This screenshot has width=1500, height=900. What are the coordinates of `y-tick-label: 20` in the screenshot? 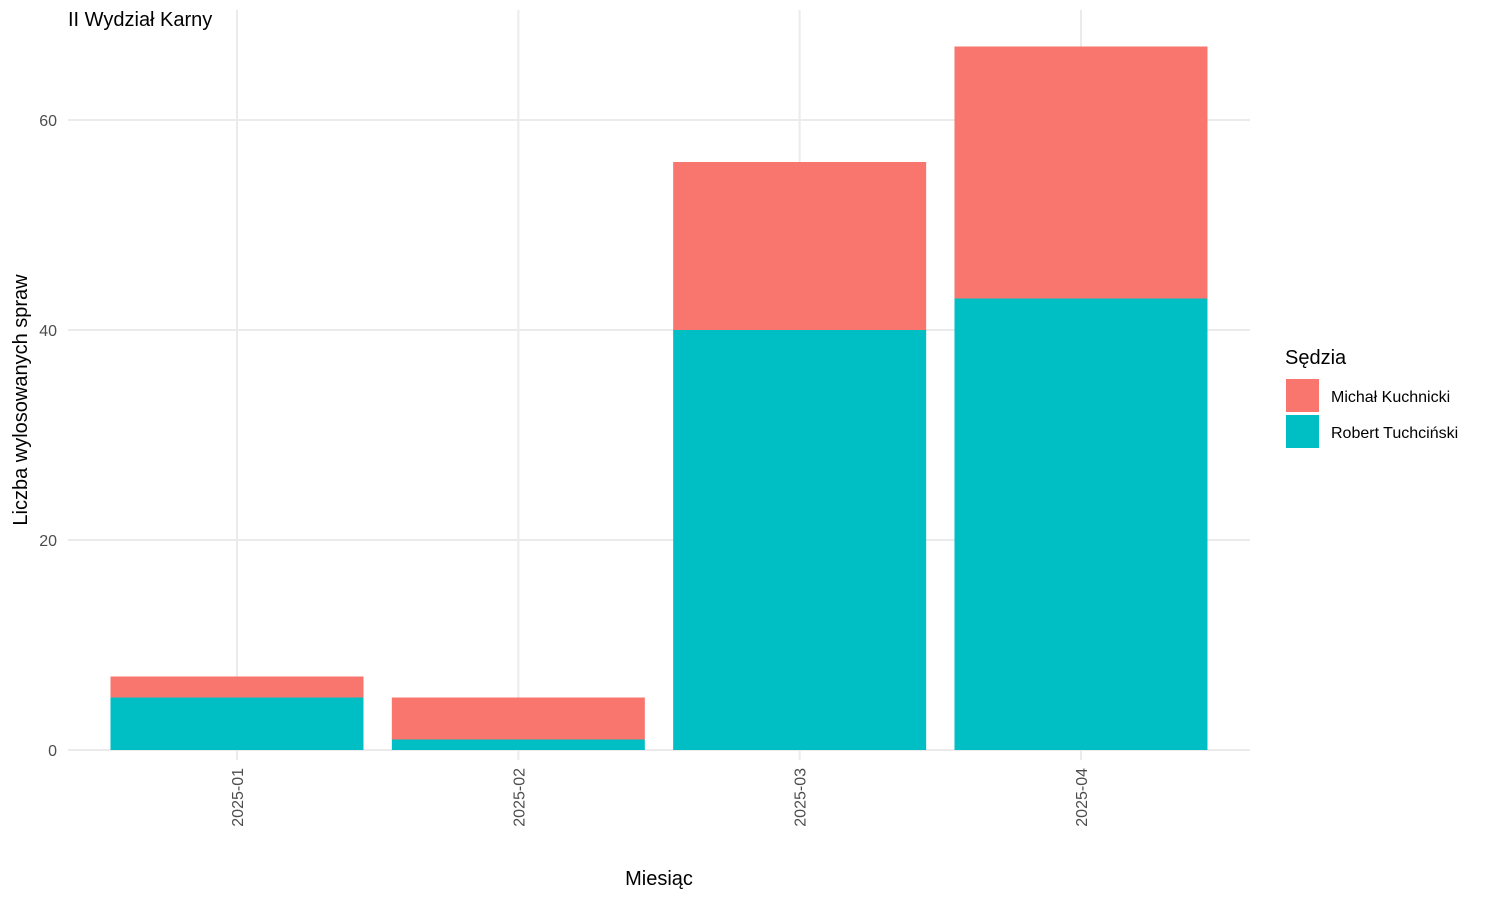 It's located at (48, 541).